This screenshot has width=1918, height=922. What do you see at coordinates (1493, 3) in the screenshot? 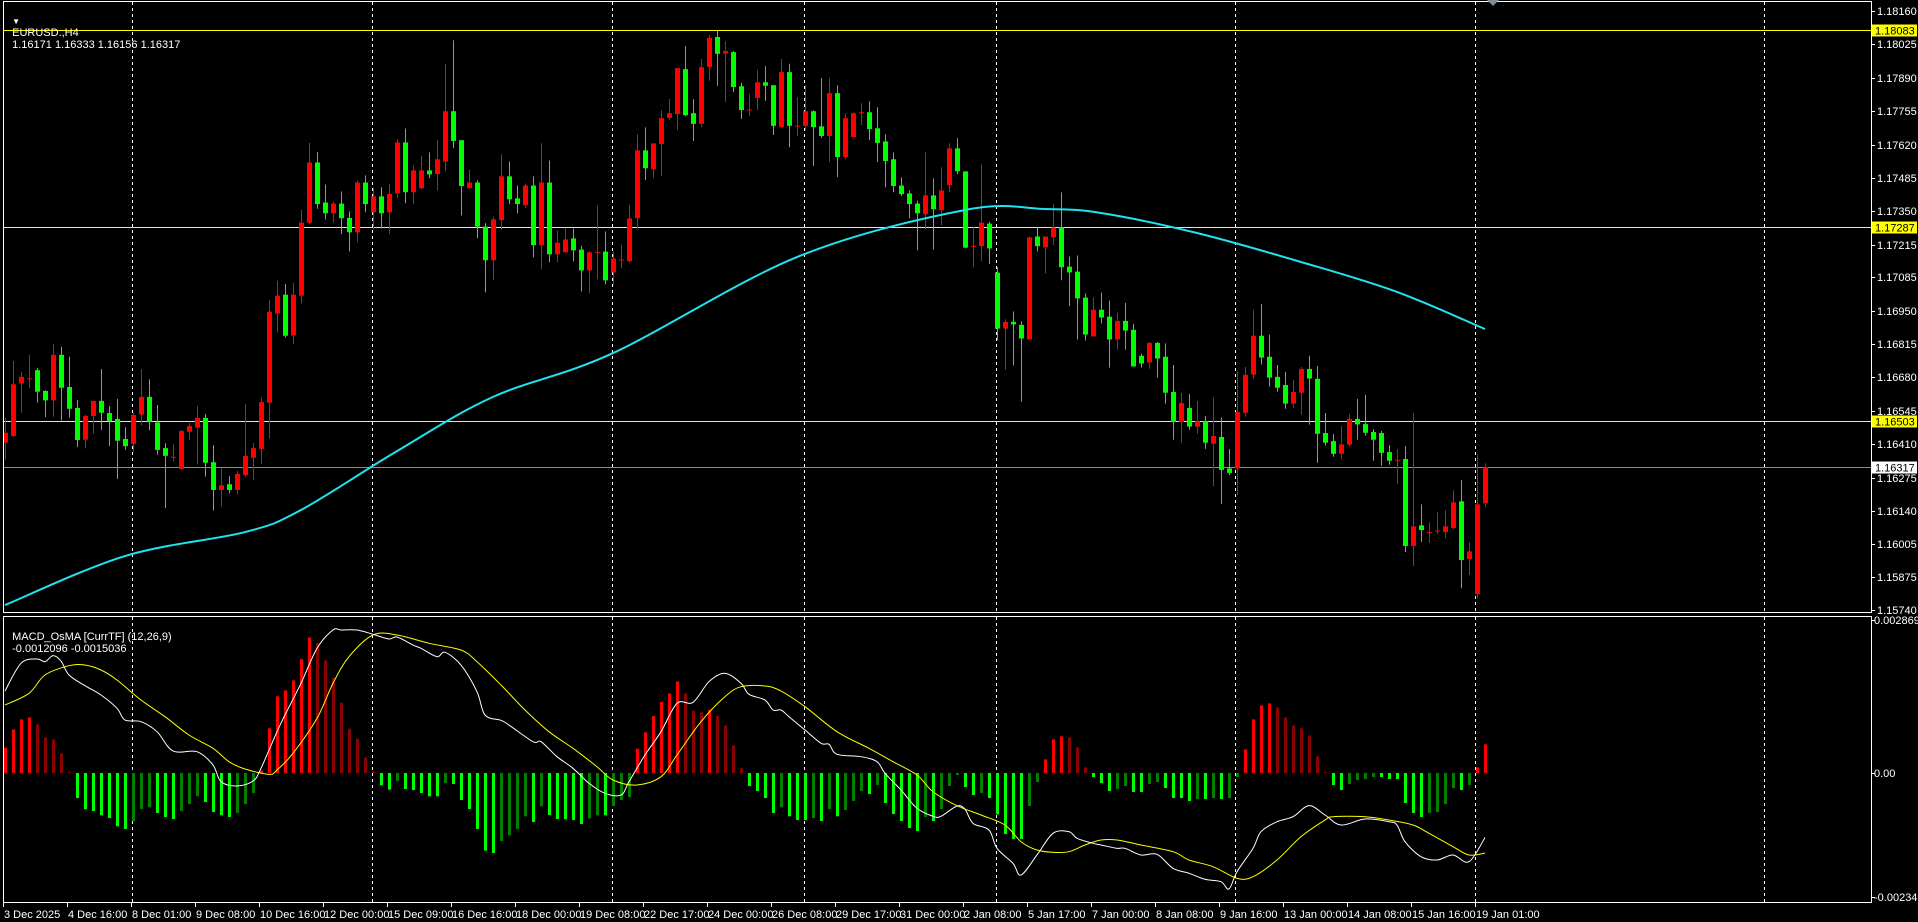
I see `shift-marker-icon` at bounding box center [1493, 3].